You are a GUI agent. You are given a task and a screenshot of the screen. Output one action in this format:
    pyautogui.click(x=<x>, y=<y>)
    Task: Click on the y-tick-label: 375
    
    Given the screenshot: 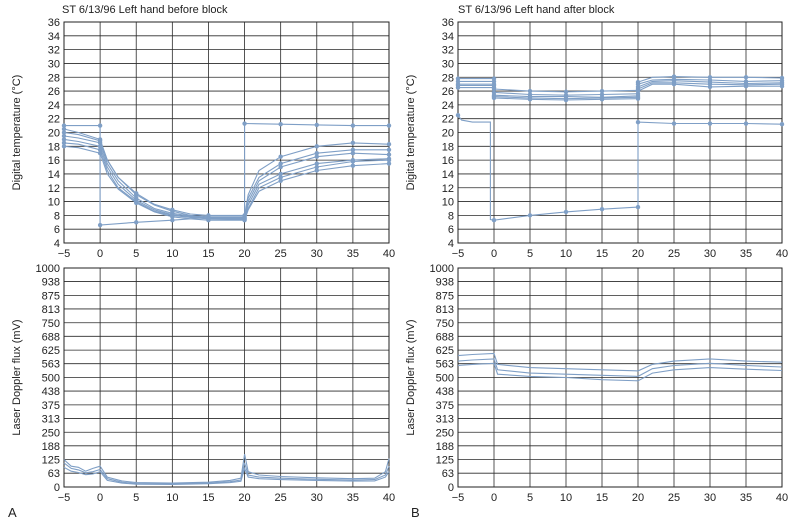 What is the action you would take?
    pyautogui.click(x=445, y=406)
    